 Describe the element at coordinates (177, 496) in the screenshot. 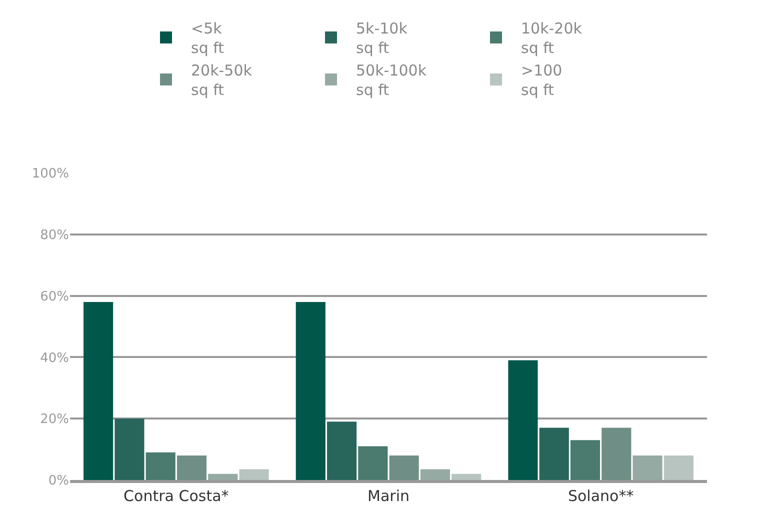

I see `x-tick-label: Contra Costa*` at that location.